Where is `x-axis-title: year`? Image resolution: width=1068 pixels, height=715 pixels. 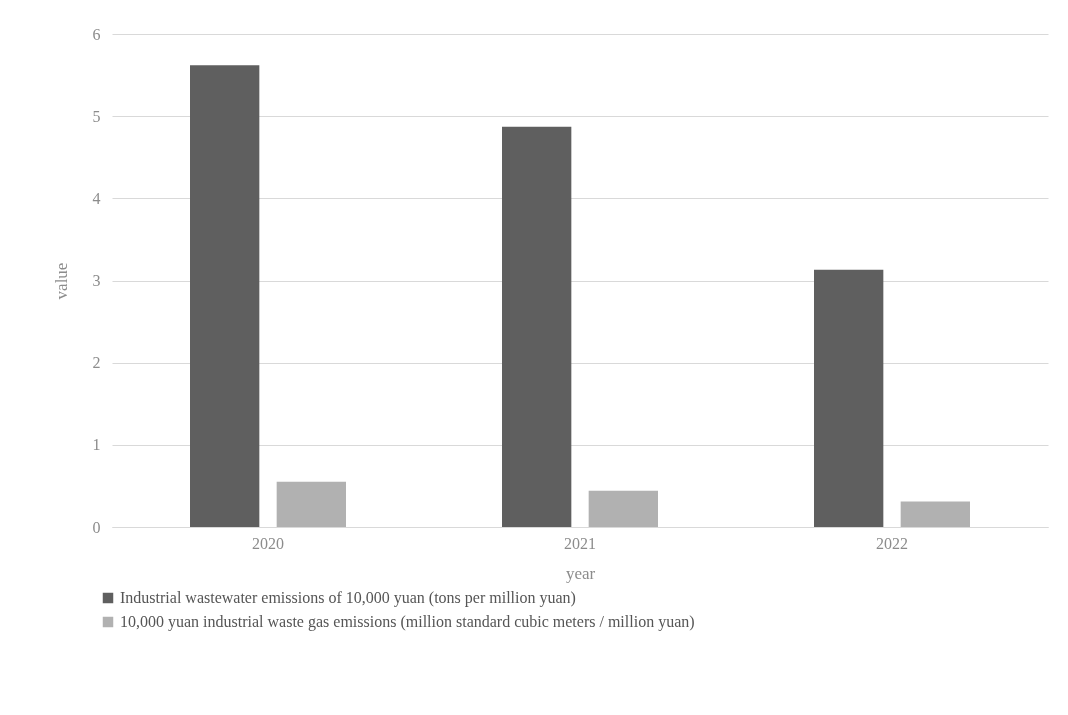 x-axis-title: year is located at coordinates (580, 573).